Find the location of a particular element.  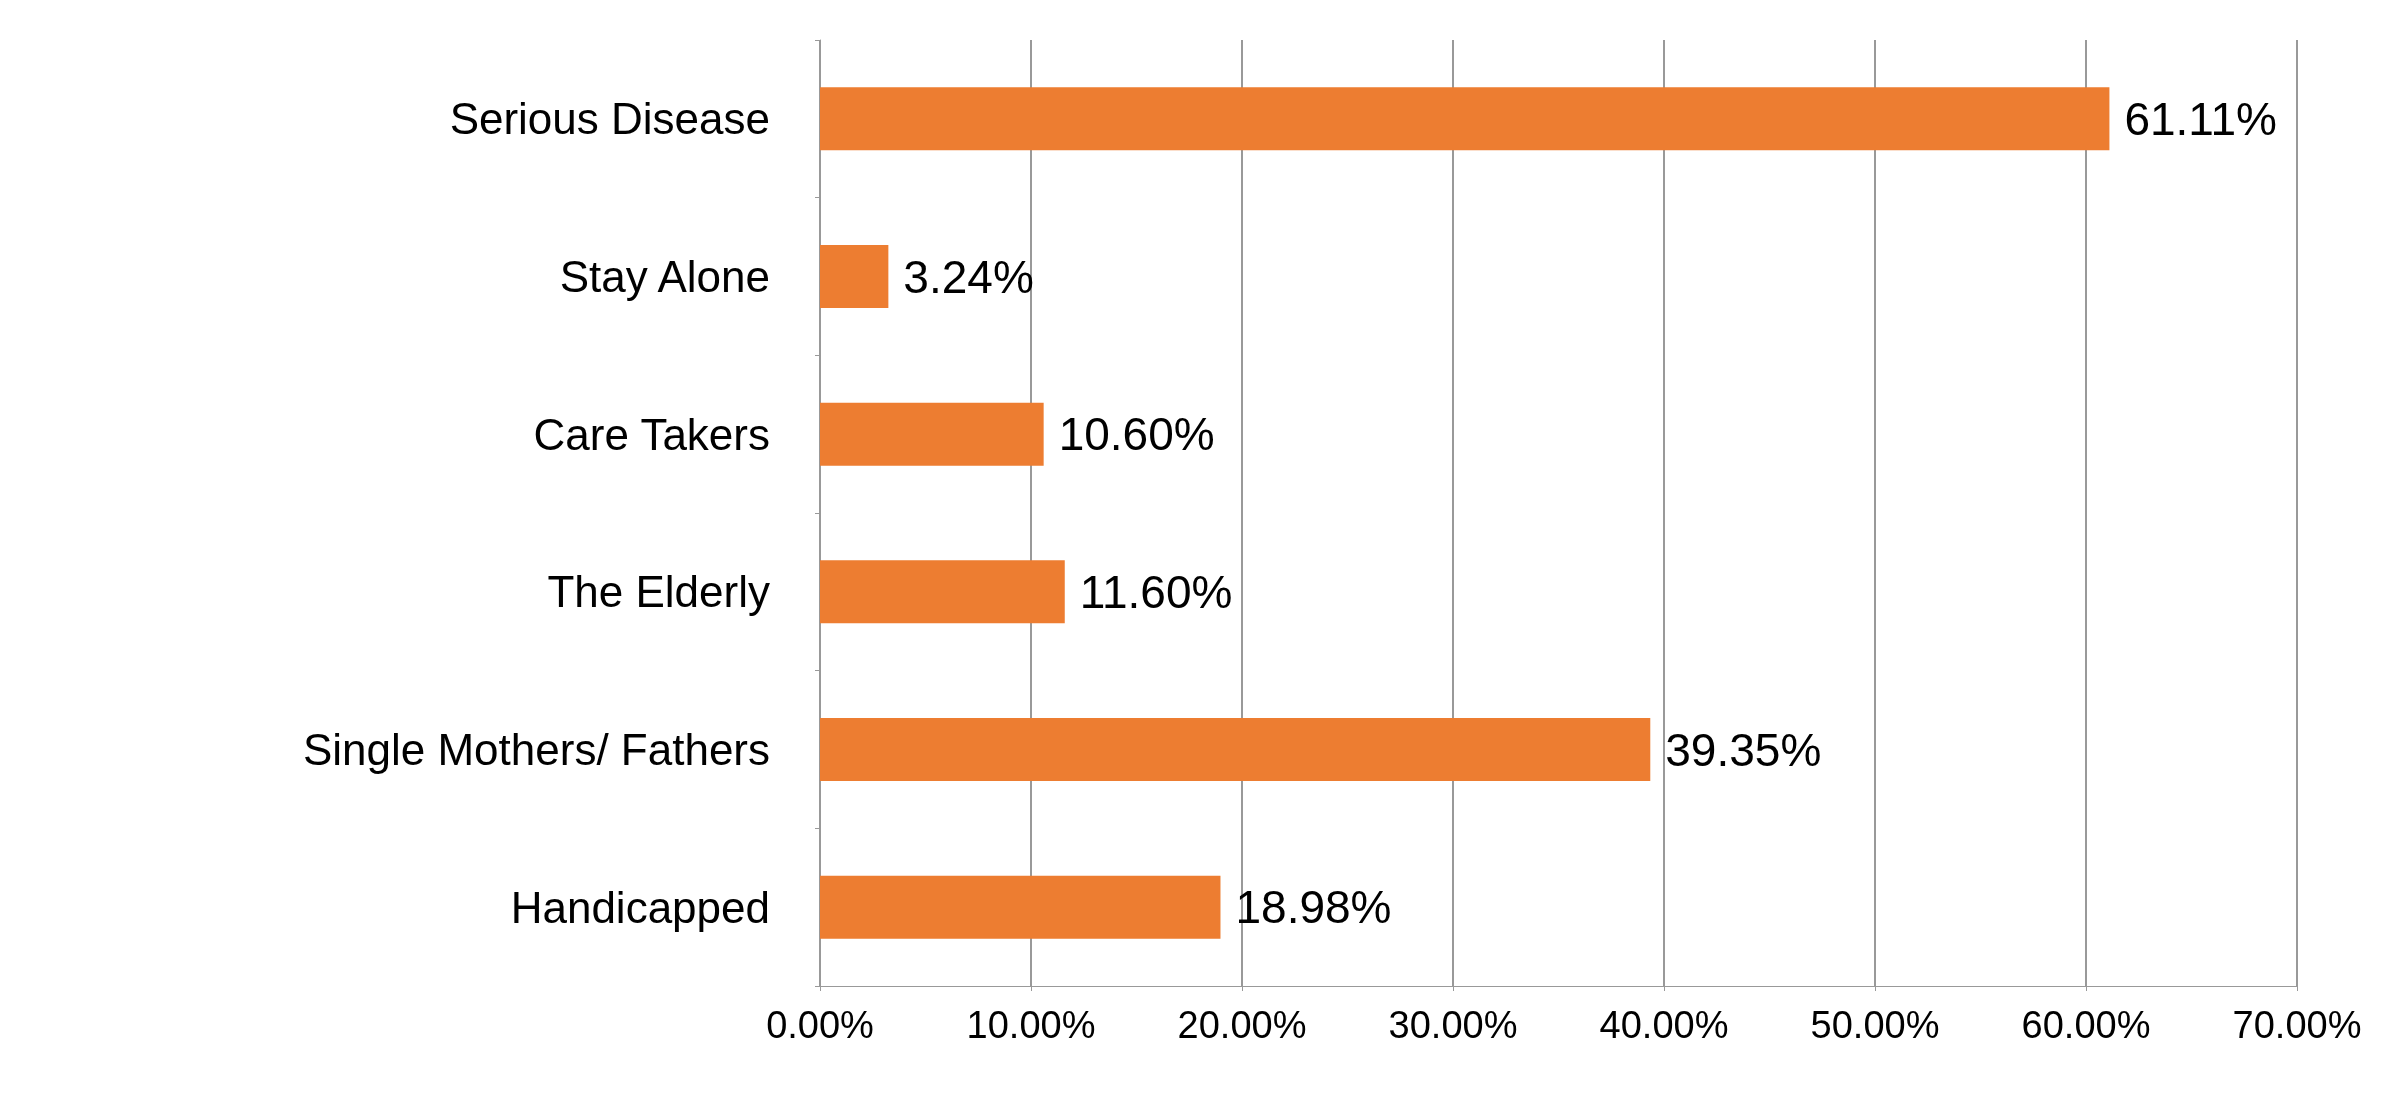

x-tick-label: 0.00% is located at coordinates (820, 1025).